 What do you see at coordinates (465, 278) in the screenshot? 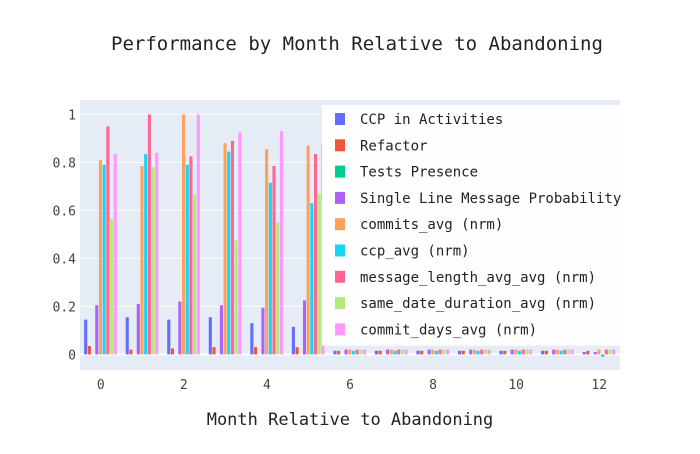
I see `legend-item: message_length_avg_avg (nrm)` at bounding box center [465, 278].